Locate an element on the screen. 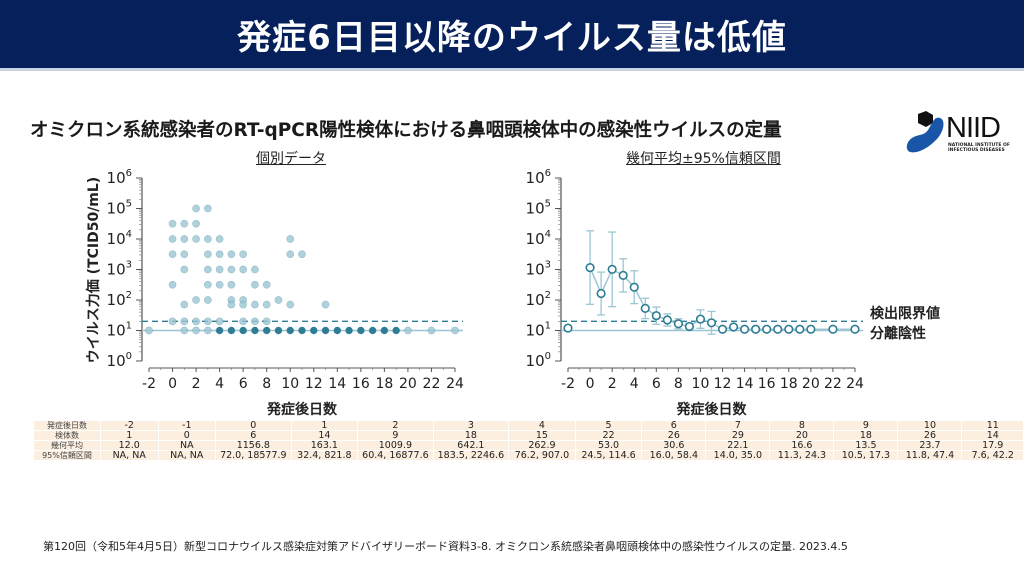 The width and height of the screenshot is (1024, 576). table-cell: 7.6, 42.2 is located at coordinates (992, 455).